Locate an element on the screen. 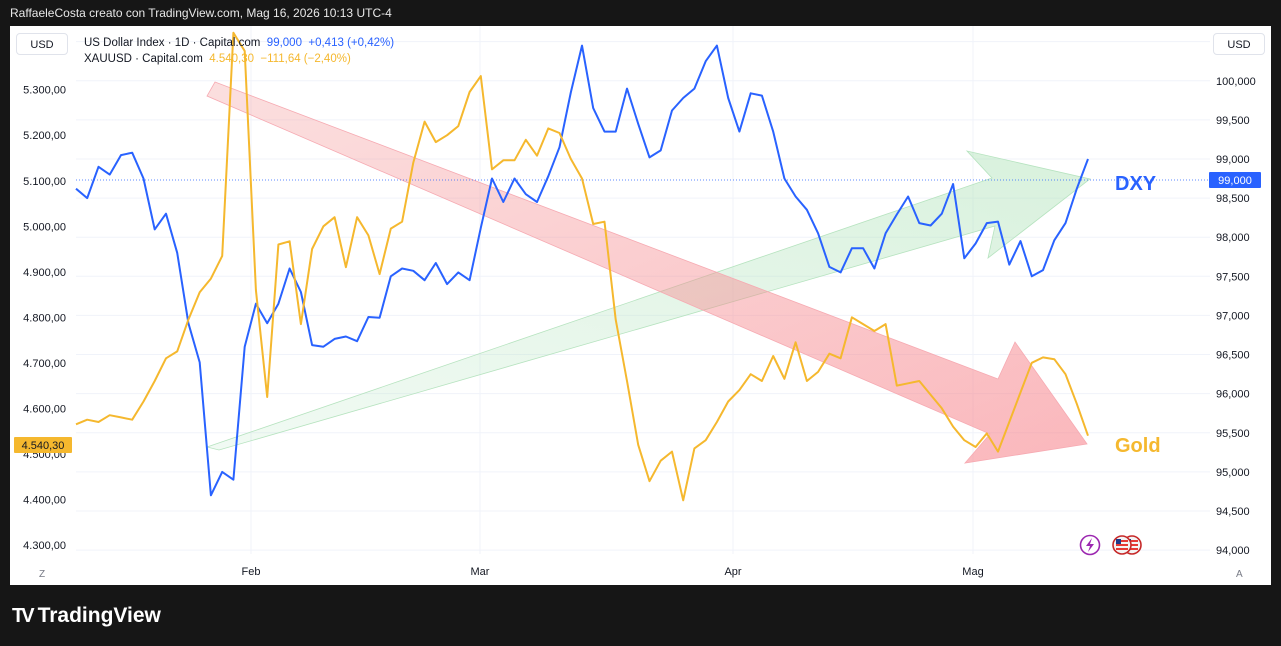  gold-last-label: 4.540,30 is located at coordinates (43, 446).